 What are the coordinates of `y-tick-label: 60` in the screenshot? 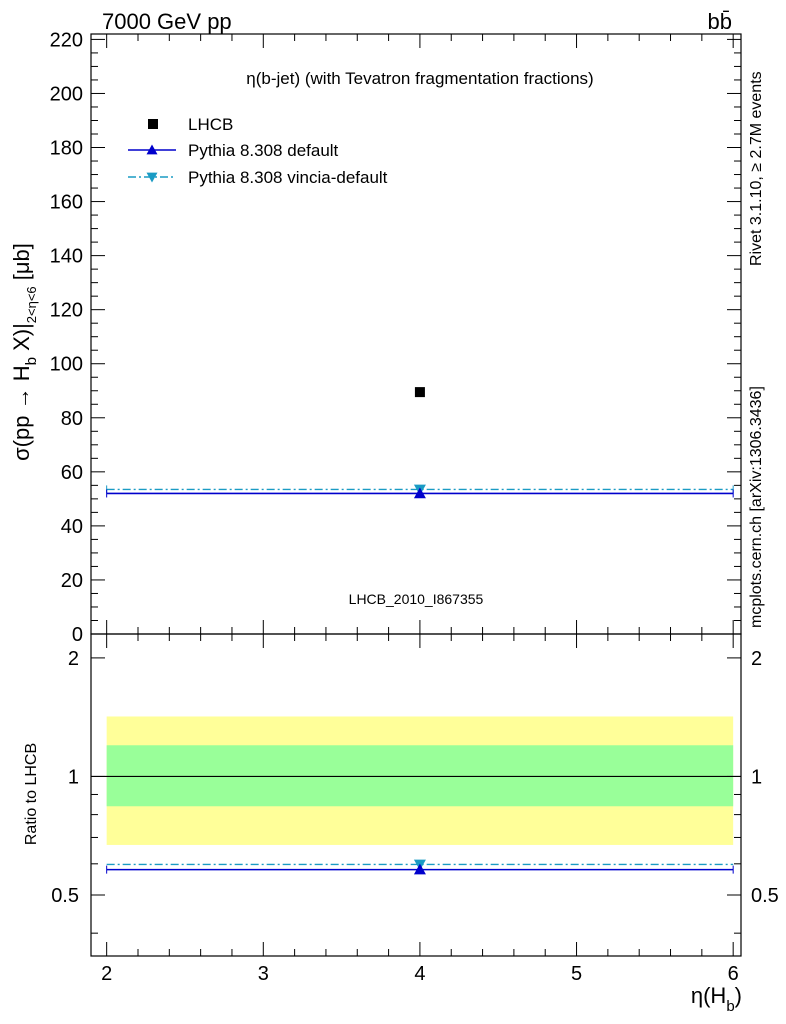 It's located at (72, 473).